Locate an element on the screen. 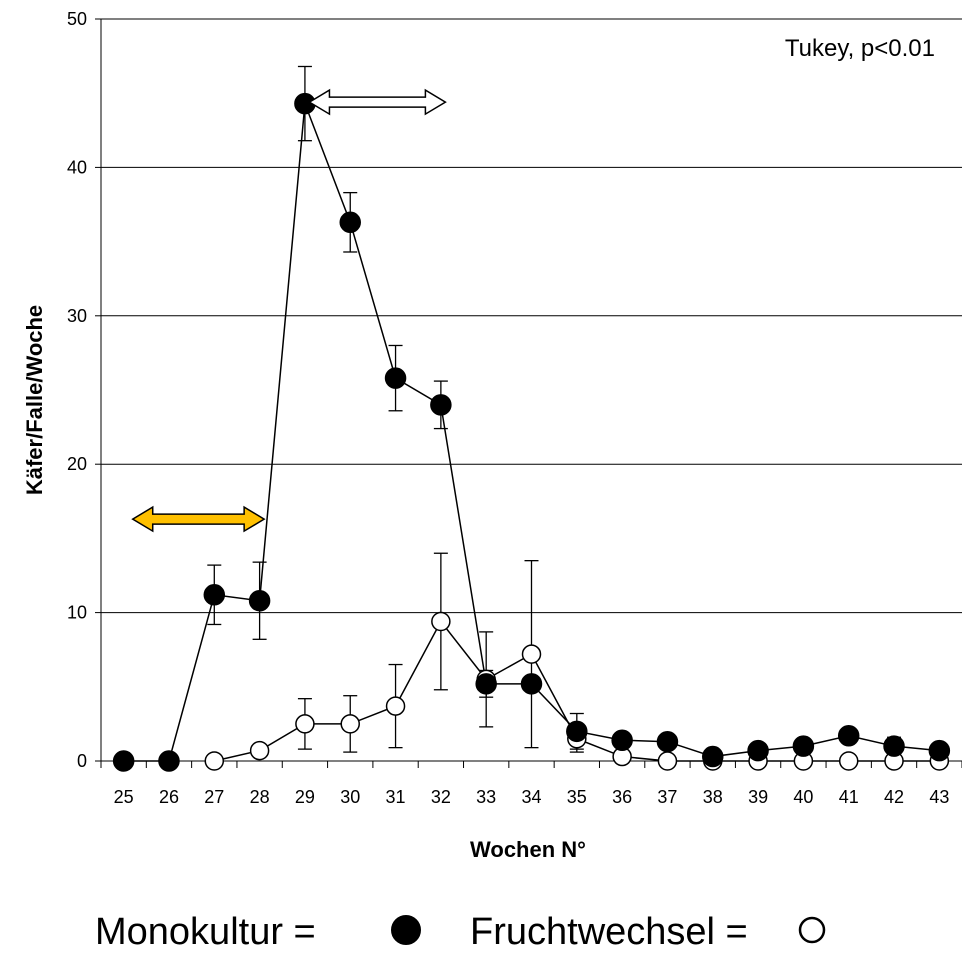 The height and width of the screenshot is (965, 962). x-tick-label-30: 30 is located at coordinates (350, 797).